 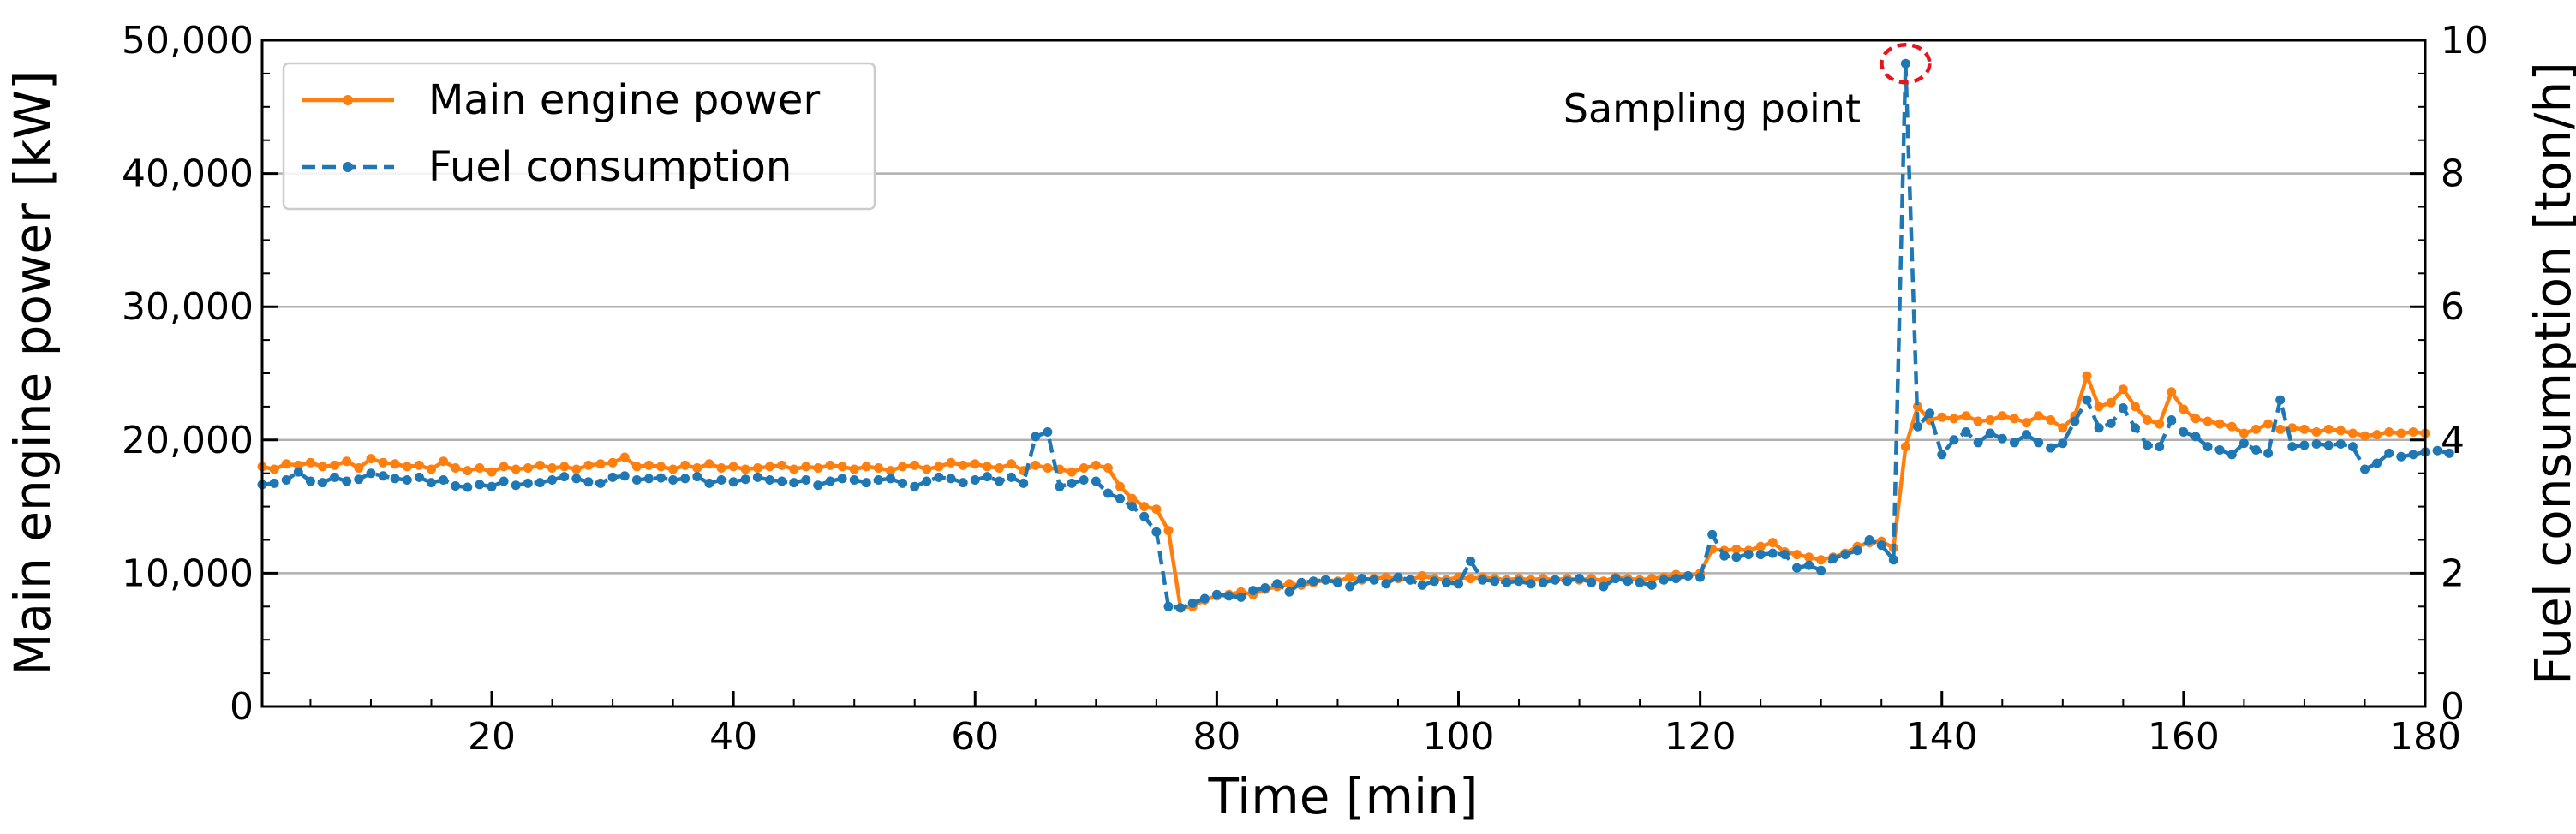 What do you see at coordinates (2184, 737) in the screenshot?
I see `x-tick-label: 160` at bounding box center [2184, 737].